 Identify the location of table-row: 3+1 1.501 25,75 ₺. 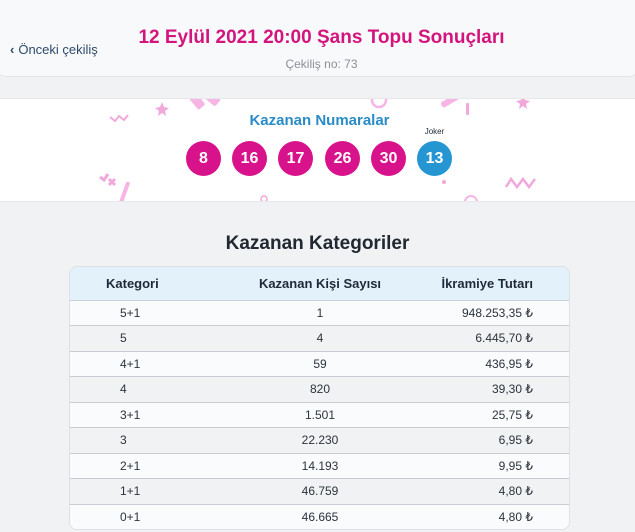
(319, 415).